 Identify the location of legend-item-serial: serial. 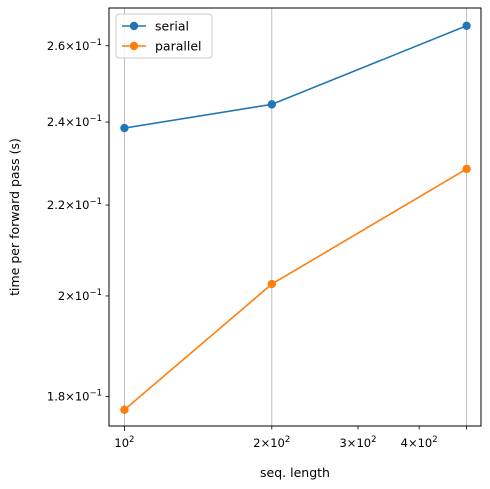
(155, 26).